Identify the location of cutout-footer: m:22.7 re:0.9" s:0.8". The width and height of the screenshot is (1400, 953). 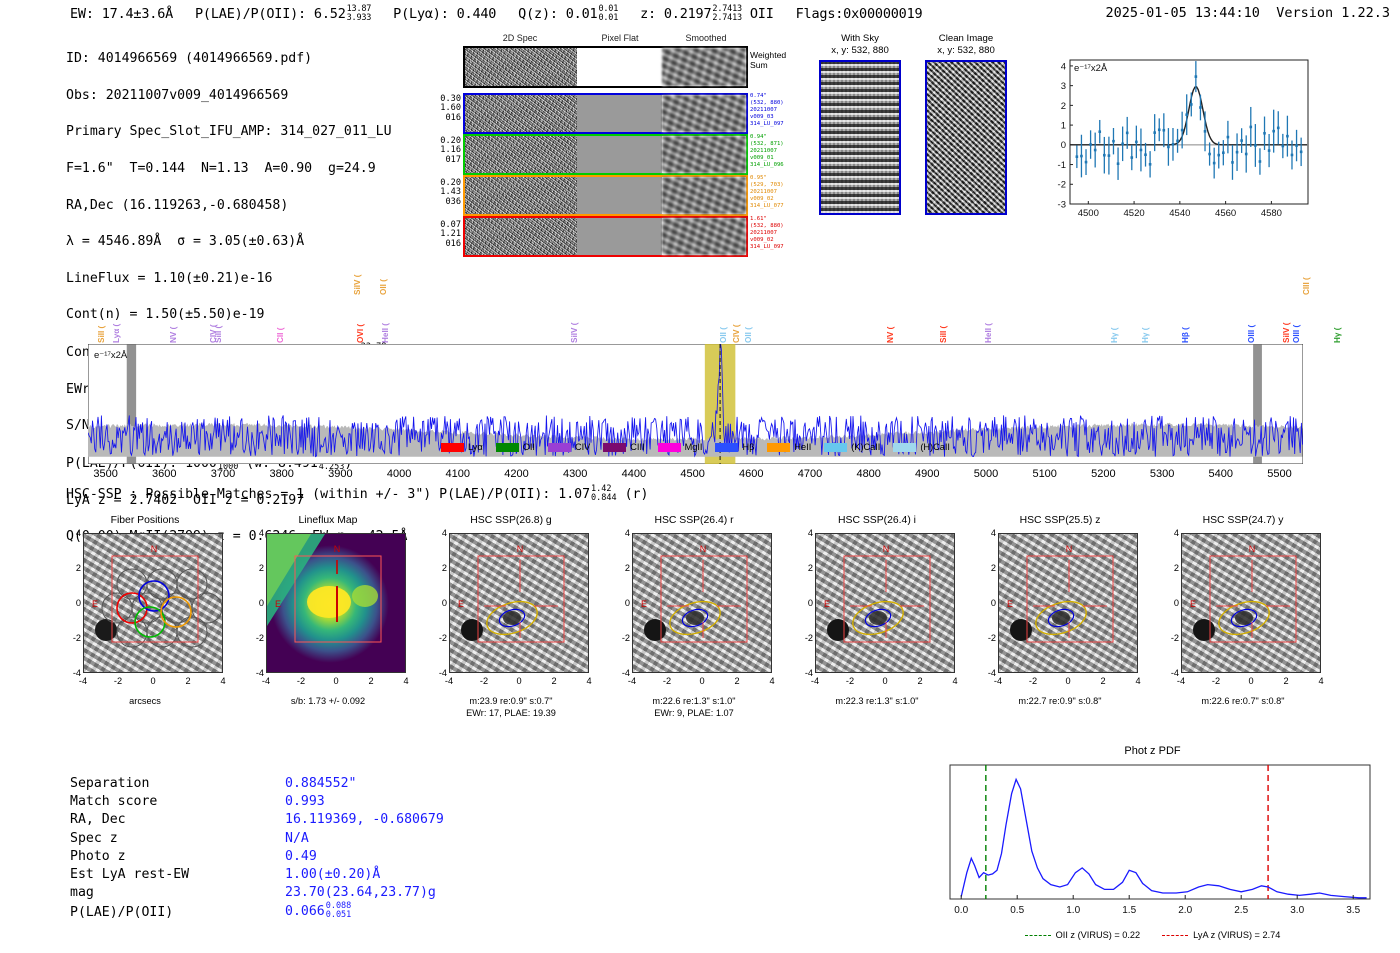
(1060, 701).